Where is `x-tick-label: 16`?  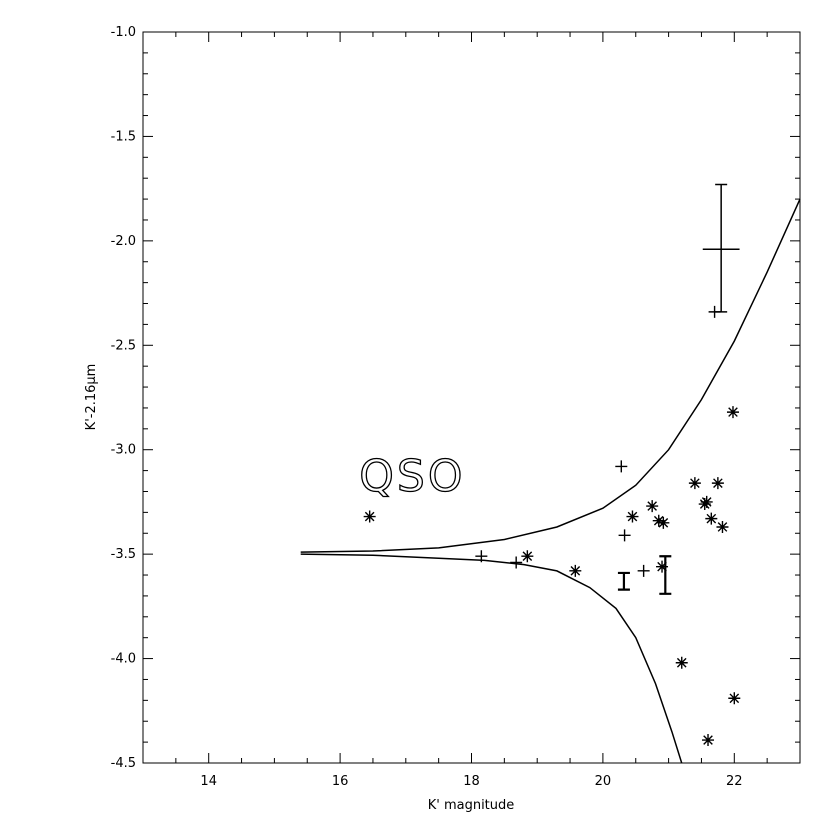 x-tick-label: 16 is located at coordinates (340, 781).